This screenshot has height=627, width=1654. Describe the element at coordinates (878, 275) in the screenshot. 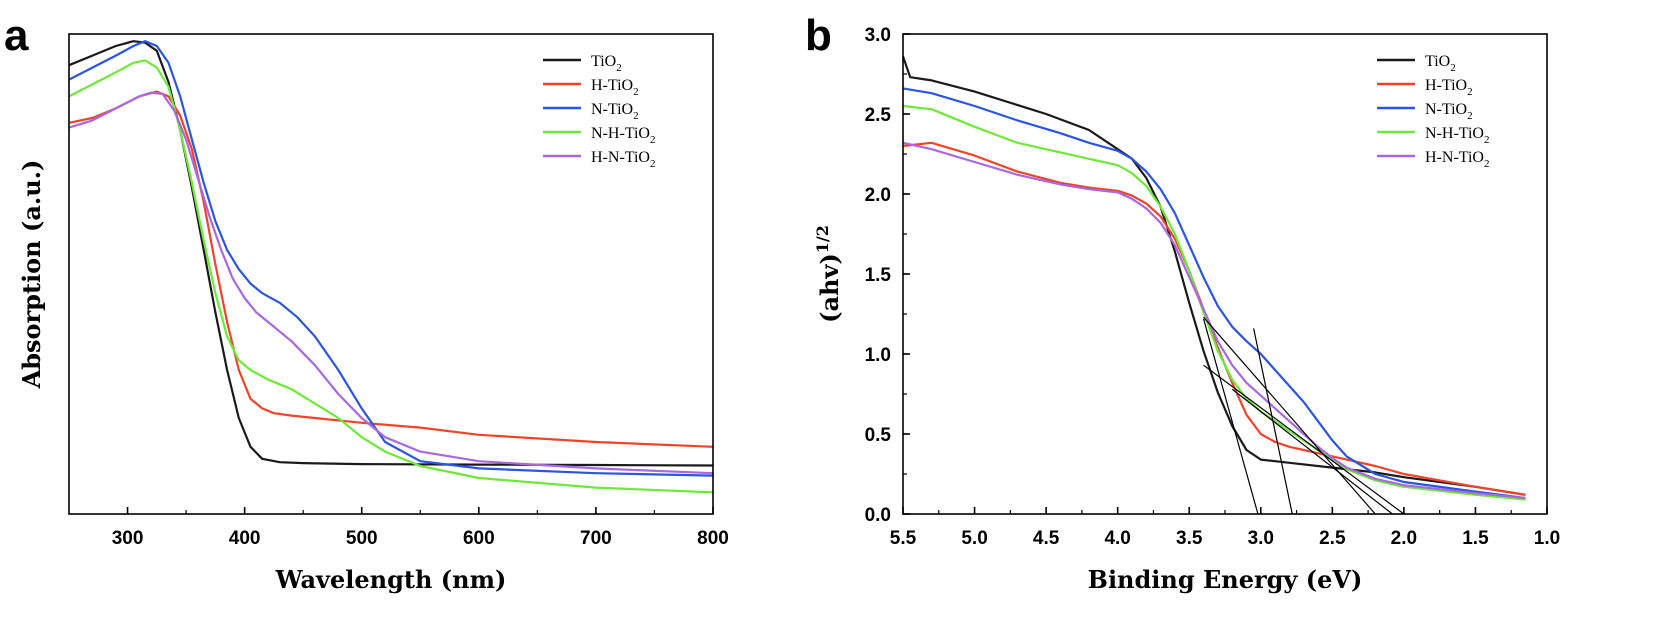

I see `b-ytick-label: 1.5` at that location.